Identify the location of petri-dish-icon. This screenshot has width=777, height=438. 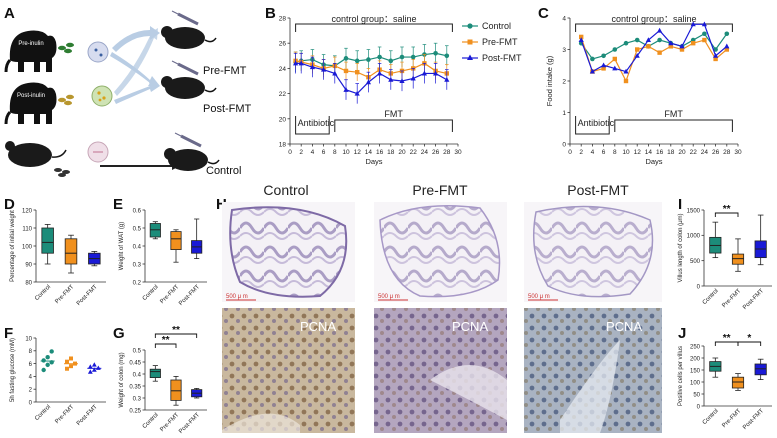
(98, 52).